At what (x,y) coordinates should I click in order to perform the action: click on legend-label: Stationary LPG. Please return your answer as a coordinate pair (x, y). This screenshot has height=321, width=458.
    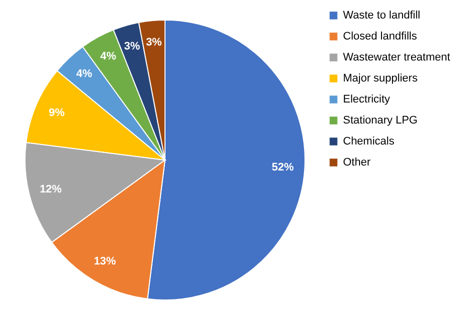
    Looking at the image, I should click on (380, 120).